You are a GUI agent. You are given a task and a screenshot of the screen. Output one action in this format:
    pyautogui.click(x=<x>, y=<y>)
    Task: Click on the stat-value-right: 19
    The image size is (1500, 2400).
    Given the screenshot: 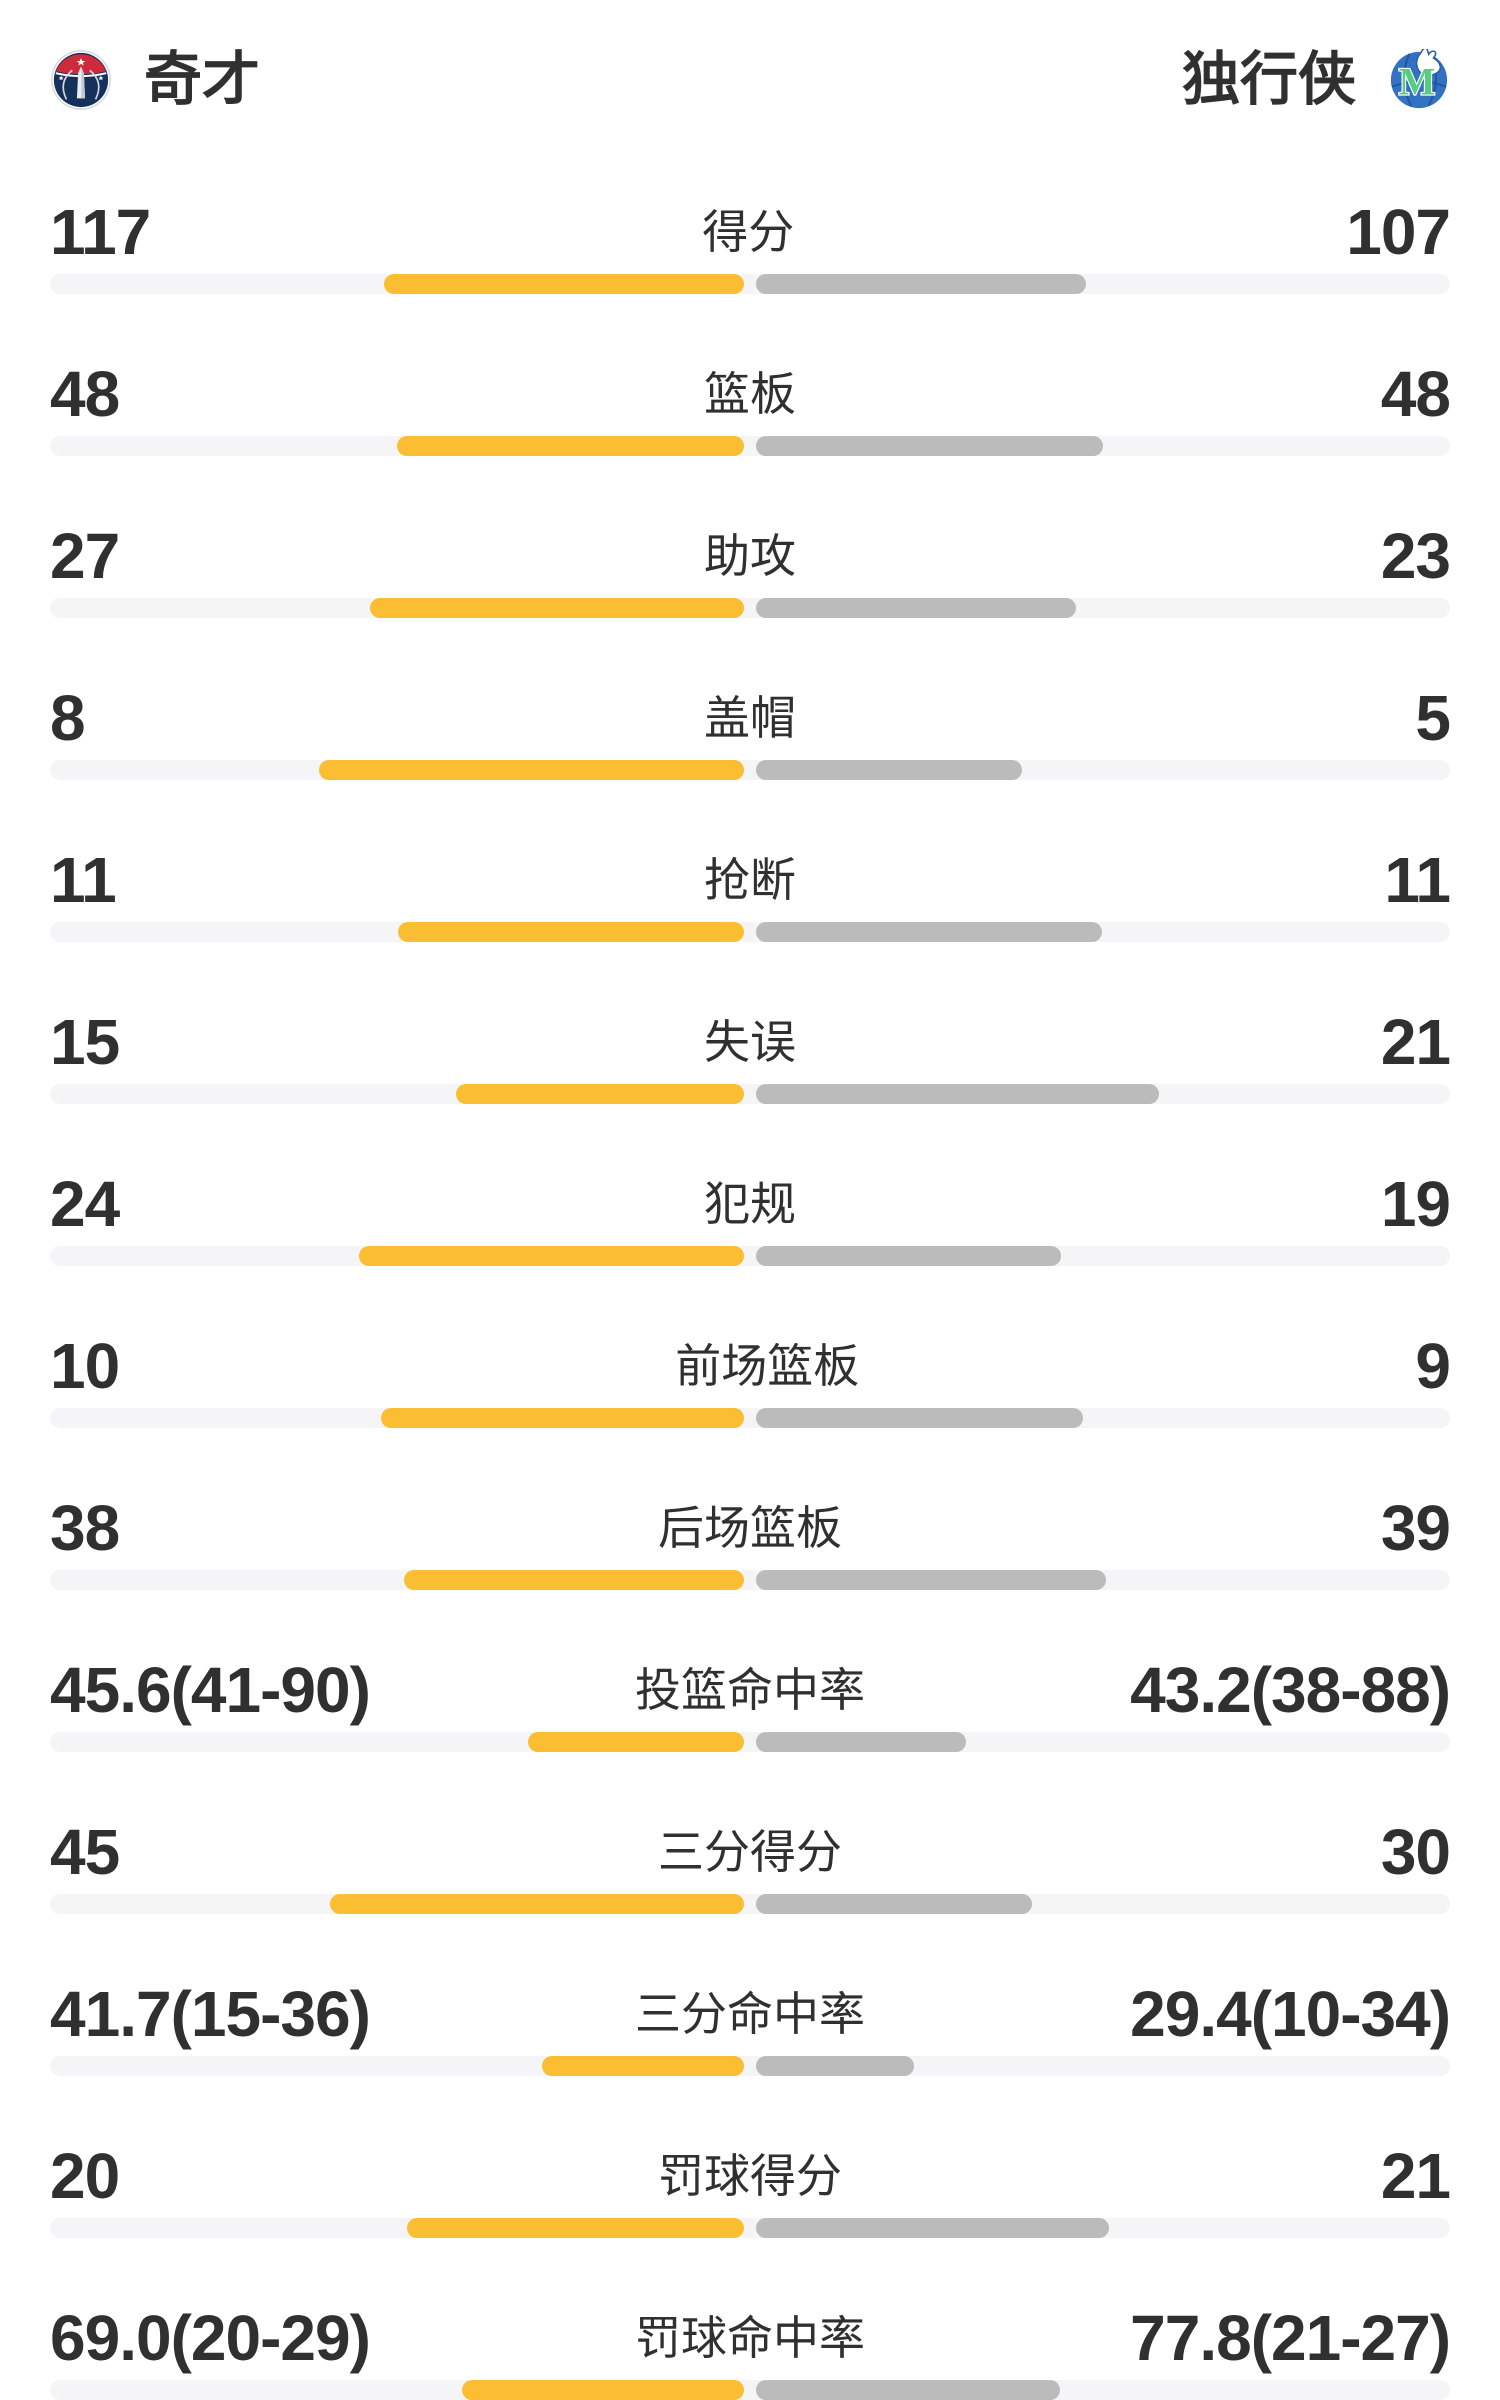 What is the action you would take?
    pyautogui.click(x=1415, y=1204)
    